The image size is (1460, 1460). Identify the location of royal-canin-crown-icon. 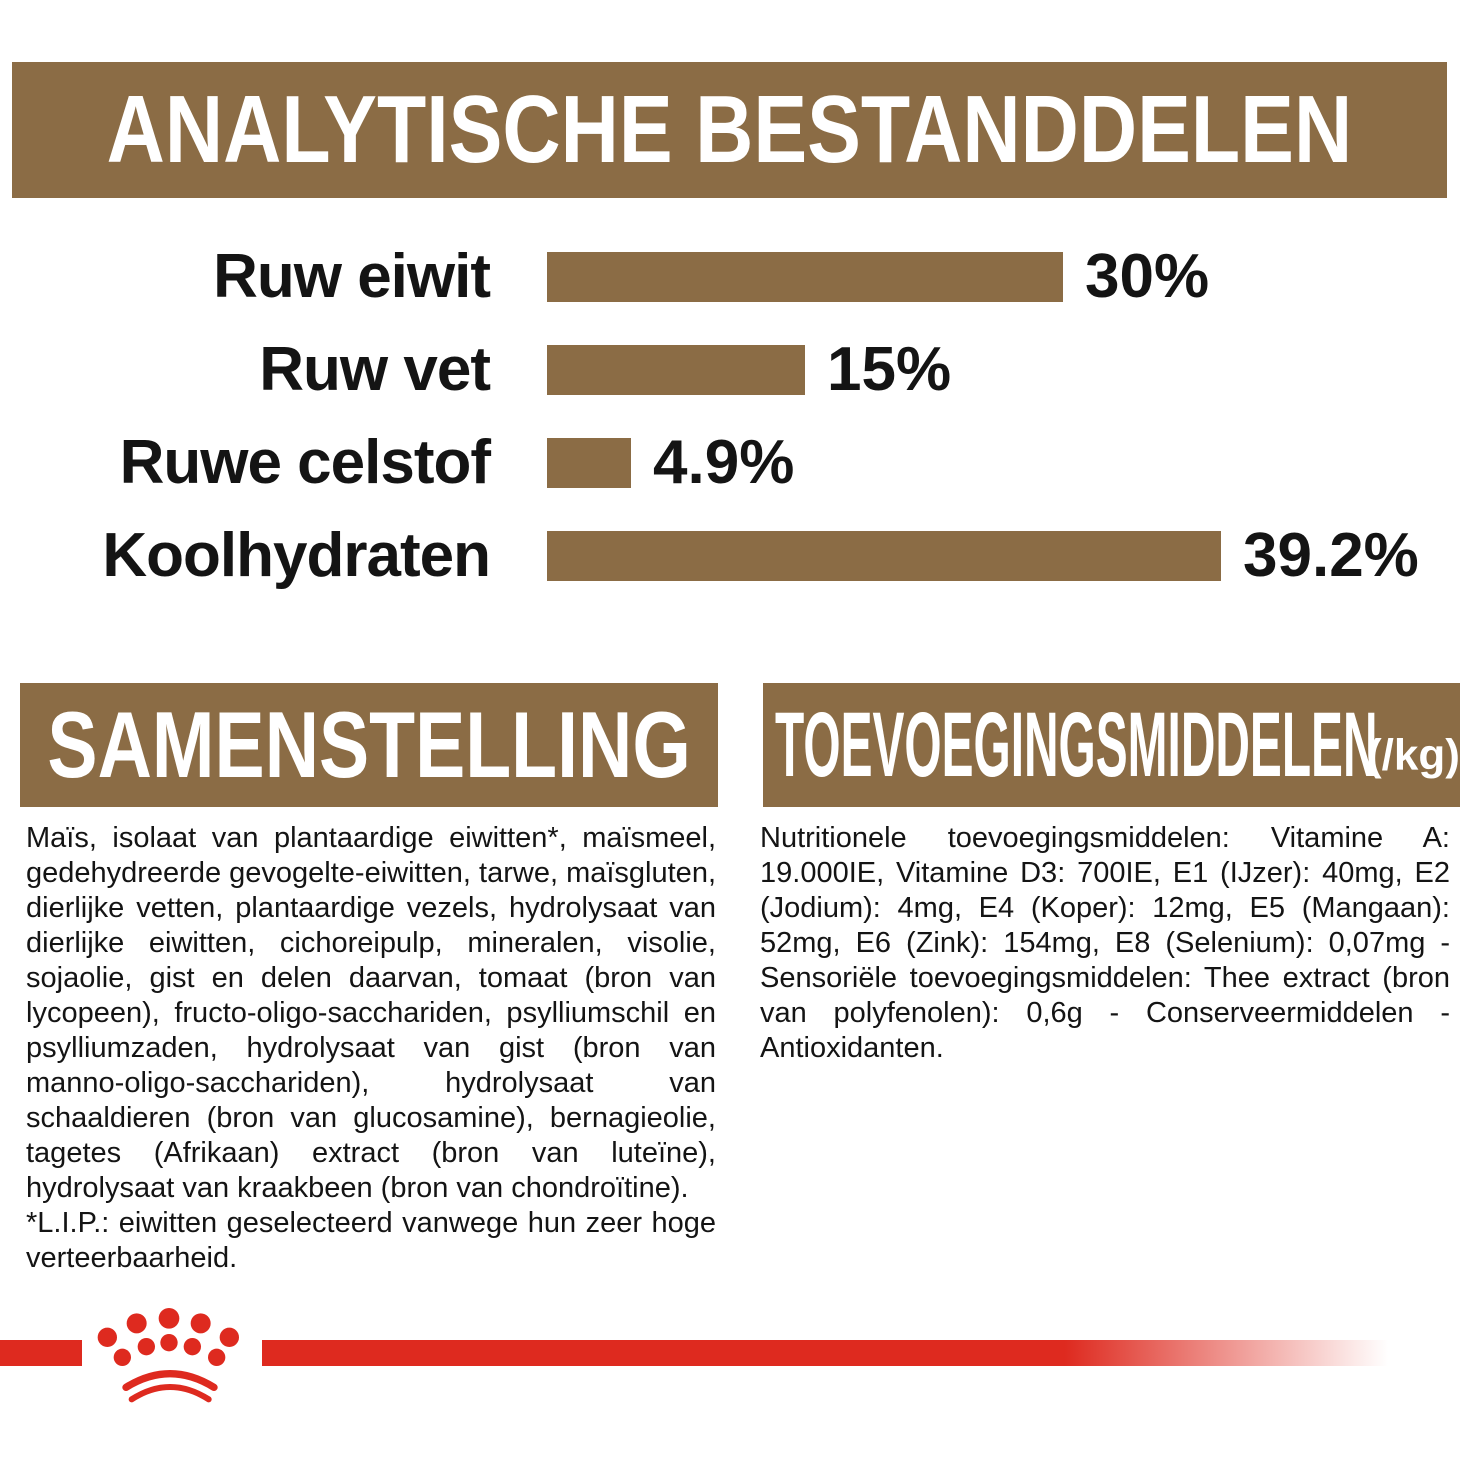
(168, 1355).